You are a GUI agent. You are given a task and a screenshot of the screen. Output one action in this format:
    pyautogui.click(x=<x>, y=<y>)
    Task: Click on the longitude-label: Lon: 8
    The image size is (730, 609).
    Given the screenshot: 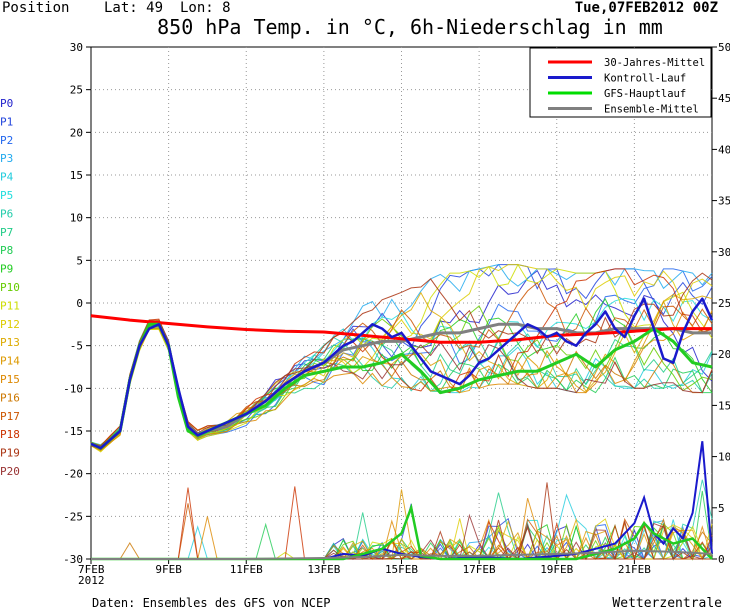 What is the action you would take?
    pyautogui.click(x=205, y=8)
    